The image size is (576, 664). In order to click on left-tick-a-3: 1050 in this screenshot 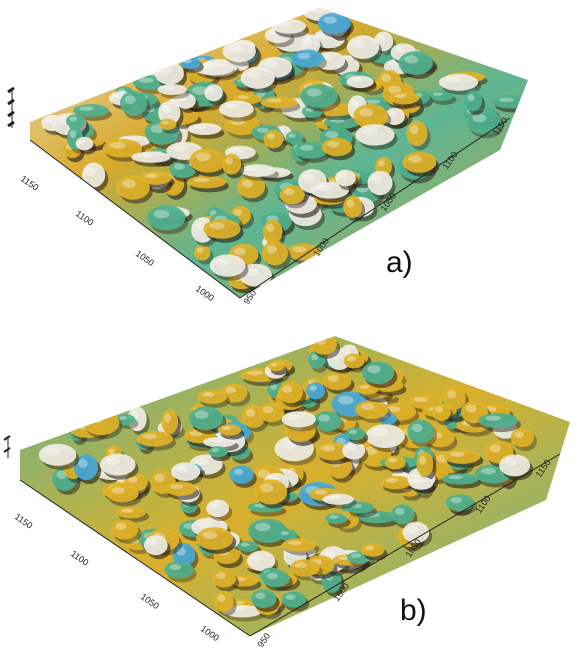, I will do `click(145, 258)`.